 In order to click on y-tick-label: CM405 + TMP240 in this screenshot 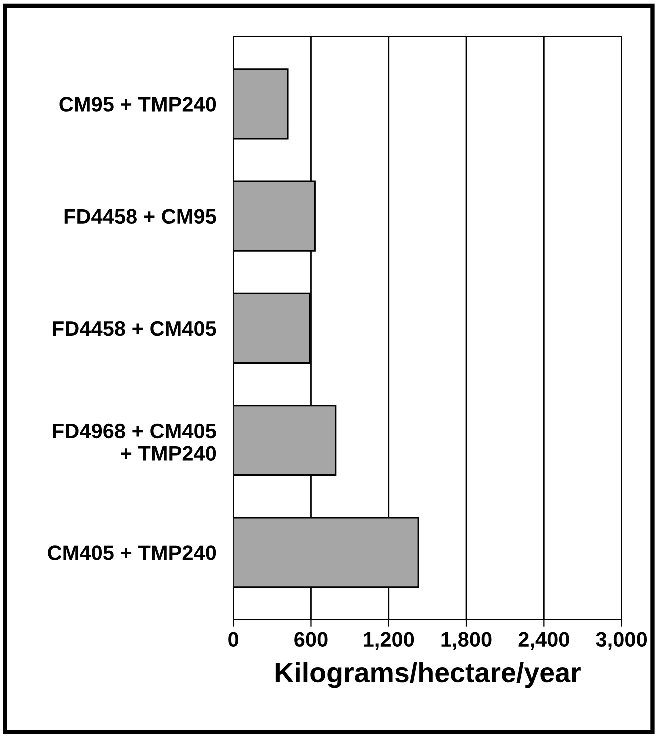, I will do `click(132, 553)`.